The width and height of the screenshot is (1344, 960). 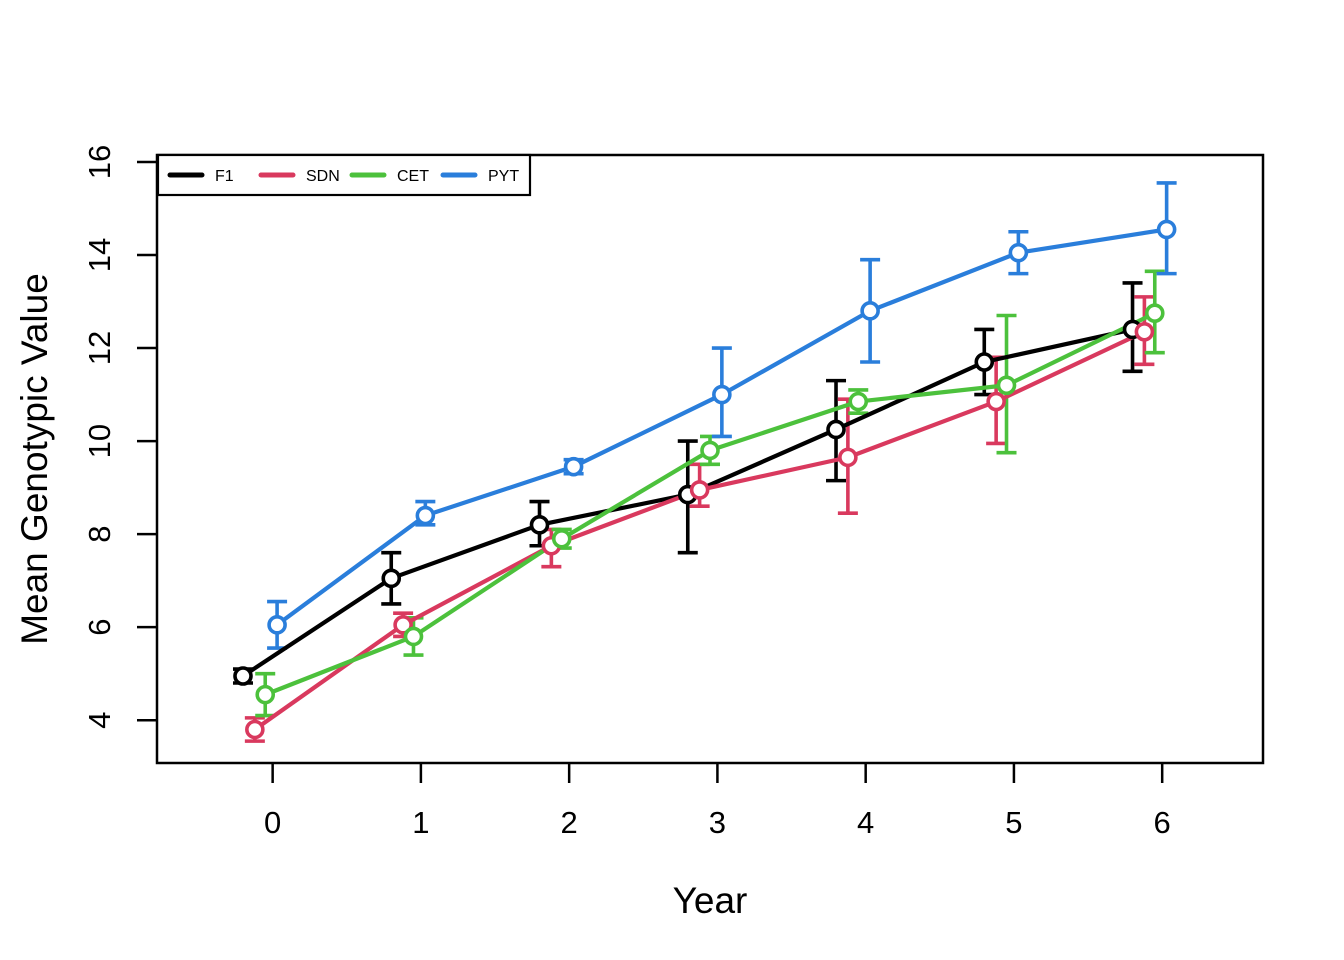 I want to click on legend-label-pyt: PYT, so click(x=503, y=176).